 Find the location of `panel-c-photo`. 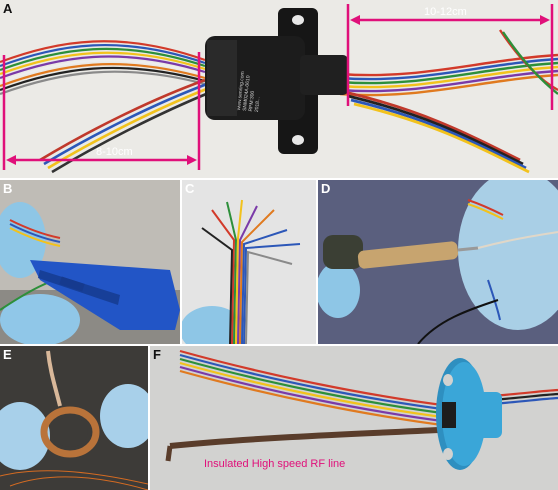

panel-c-photo is located at coordinates (249, 262).